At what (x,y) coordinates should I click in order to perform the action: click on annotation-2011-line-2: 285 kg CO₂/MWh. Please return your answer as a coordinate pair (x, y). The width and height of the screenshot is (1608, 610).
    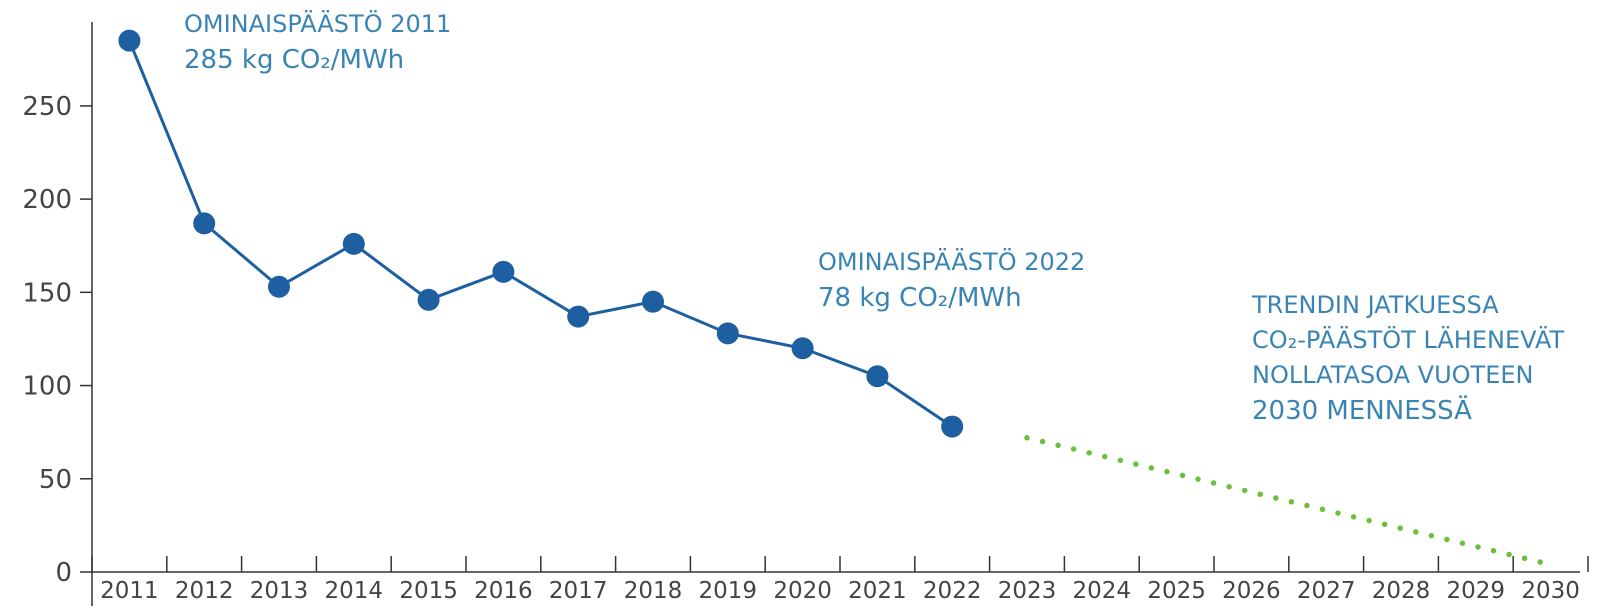
    Looking at the image, I should click on (294, 60).